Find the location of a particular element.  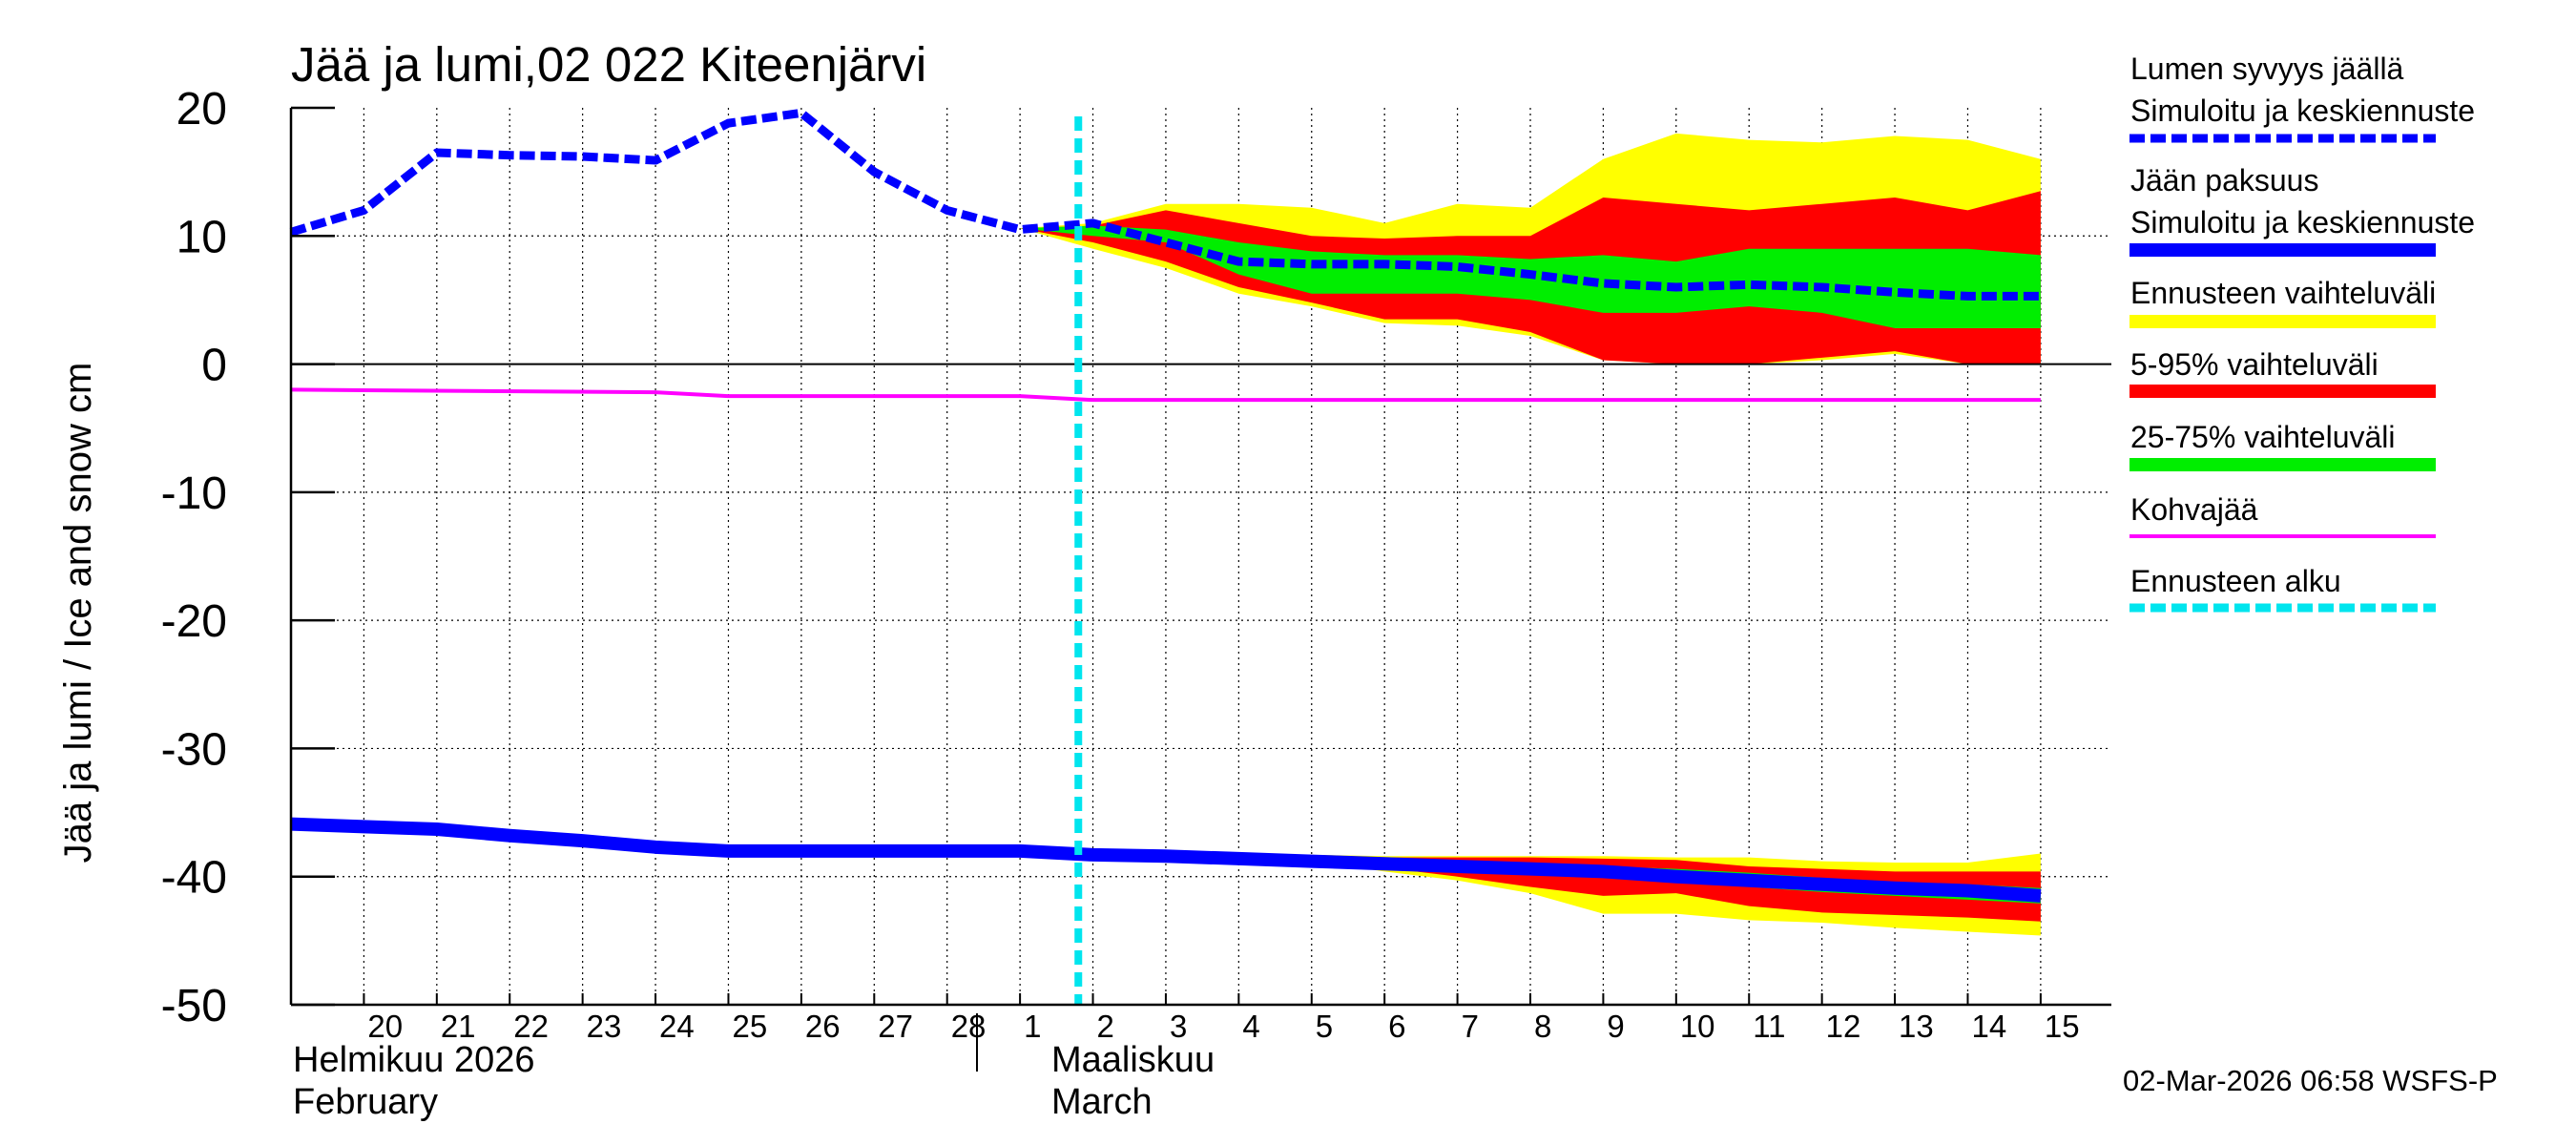

y-tick-label: -10 is located at coordinates (194, 493).